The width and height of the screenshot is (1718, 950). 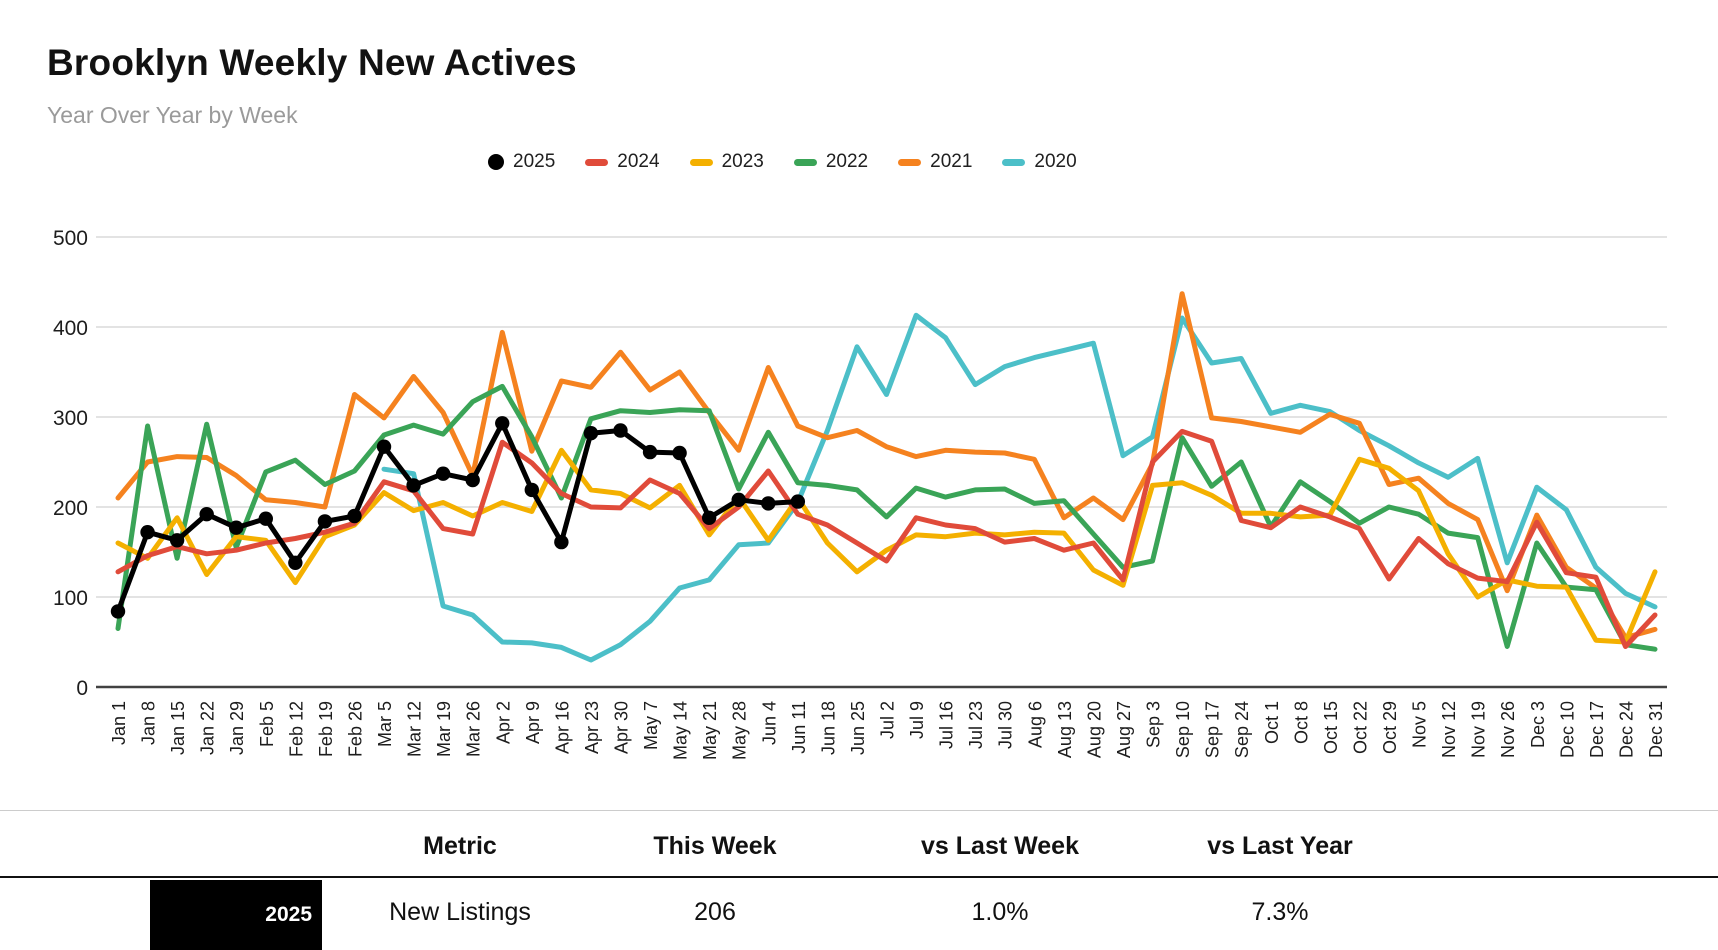 I want to click on legend-label-2022: 2022, so click(x=847, y=161).